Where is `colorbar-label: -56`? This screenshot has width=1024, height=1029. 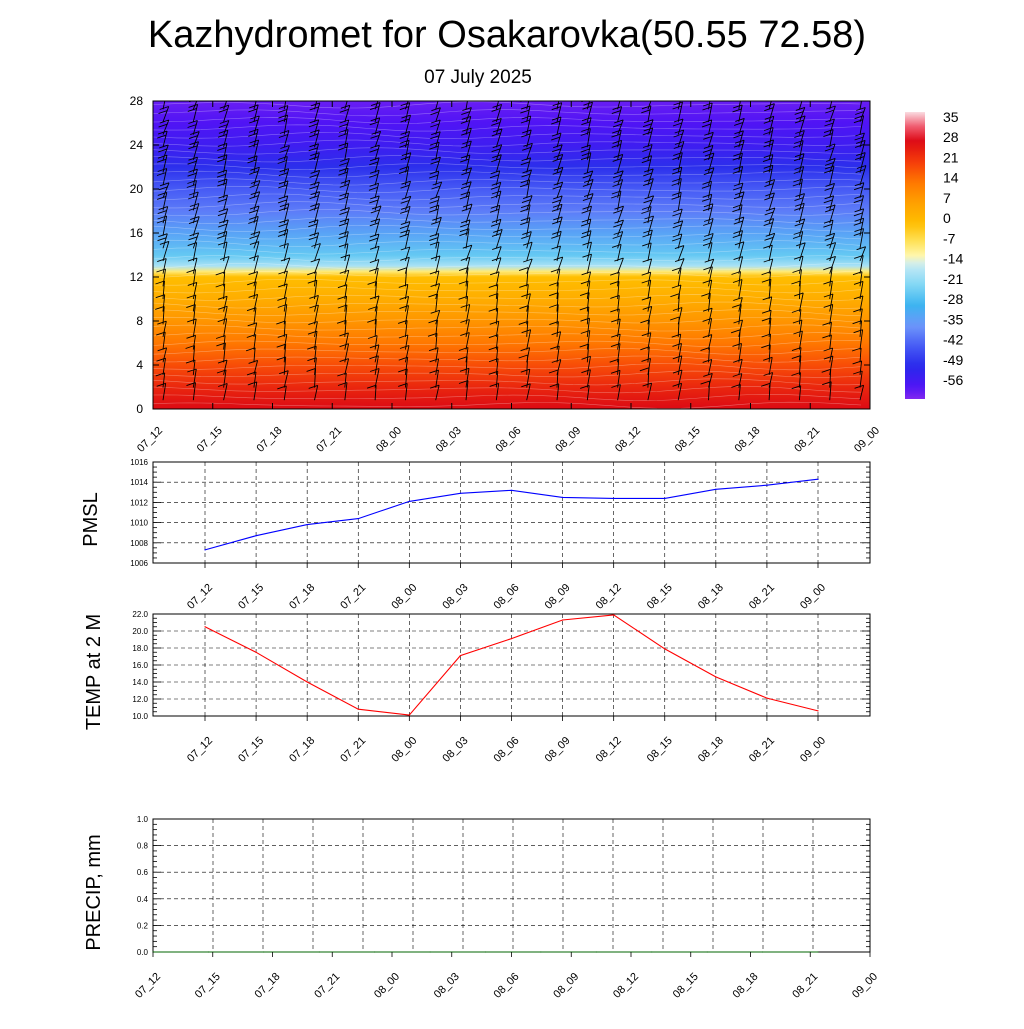 colorbar-label: -56 is located at coordinates (953, 380).